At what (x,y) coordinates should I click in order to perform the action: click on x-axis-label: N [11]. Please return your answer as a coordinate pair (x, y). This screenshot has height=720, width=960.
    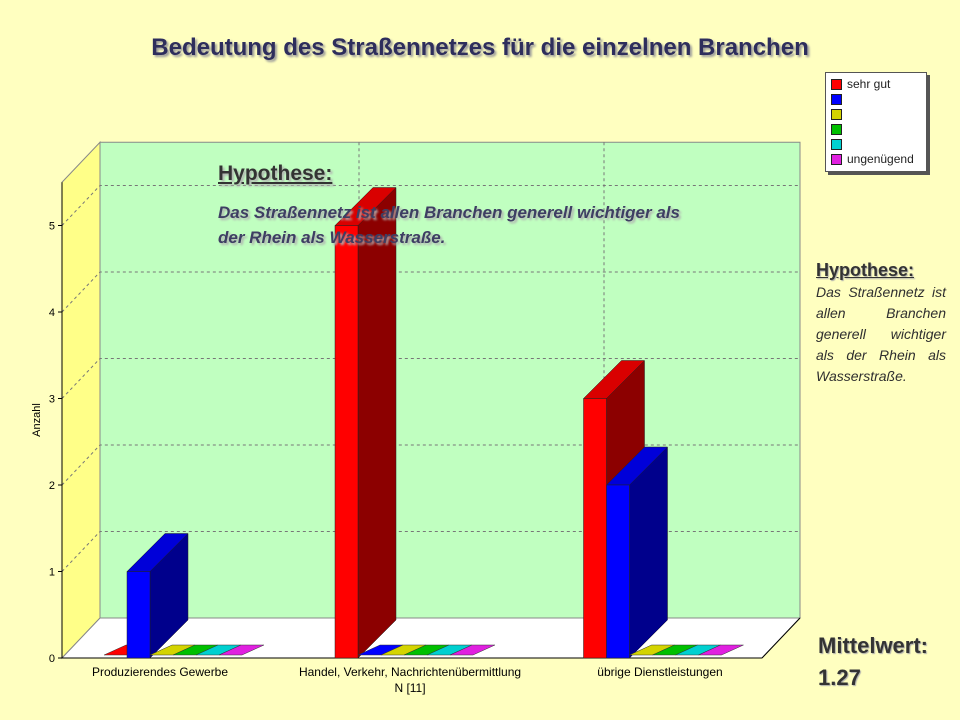
    Looking at the image, I should click on (409, 688).